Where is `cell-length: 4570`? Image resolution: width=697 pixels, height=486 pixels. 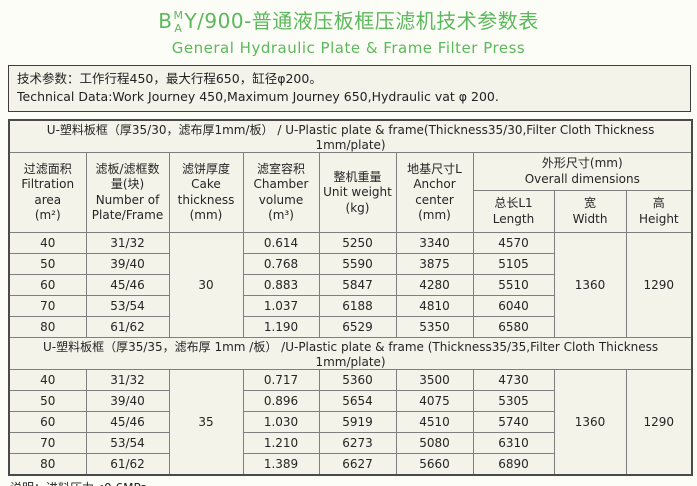 cell-length: 4570 is located at coordinates (513, 243).